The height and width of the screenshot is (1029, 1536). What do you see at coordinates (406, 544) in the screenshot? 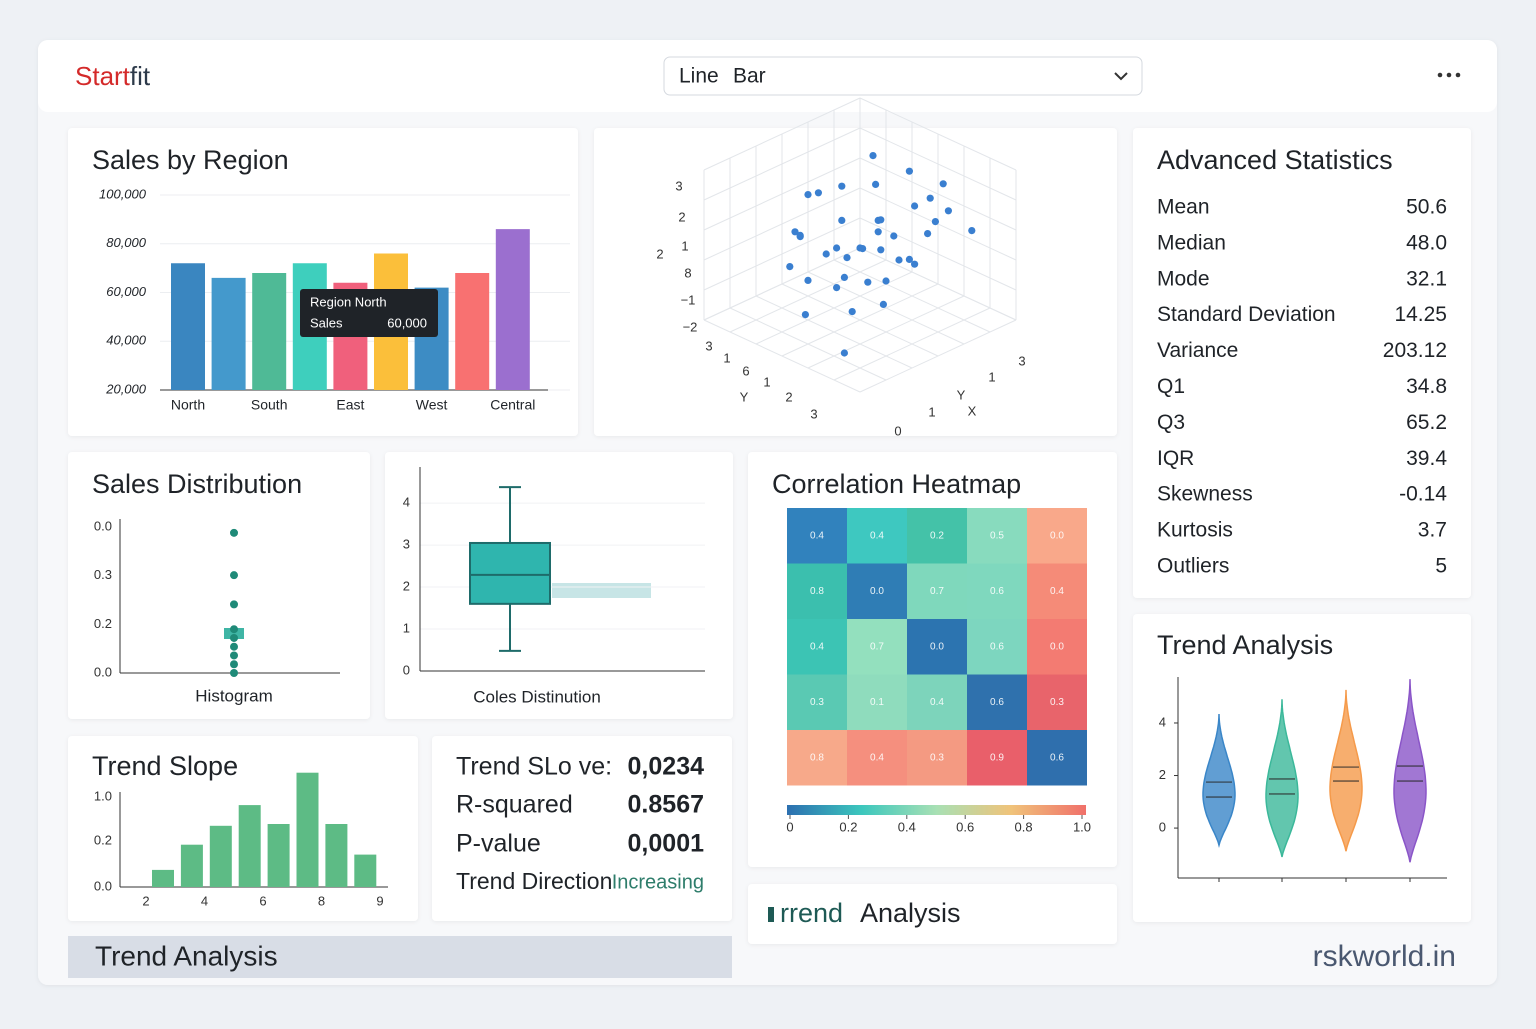
I see `y-tick-label: 3` at bounding box center [406, 544].